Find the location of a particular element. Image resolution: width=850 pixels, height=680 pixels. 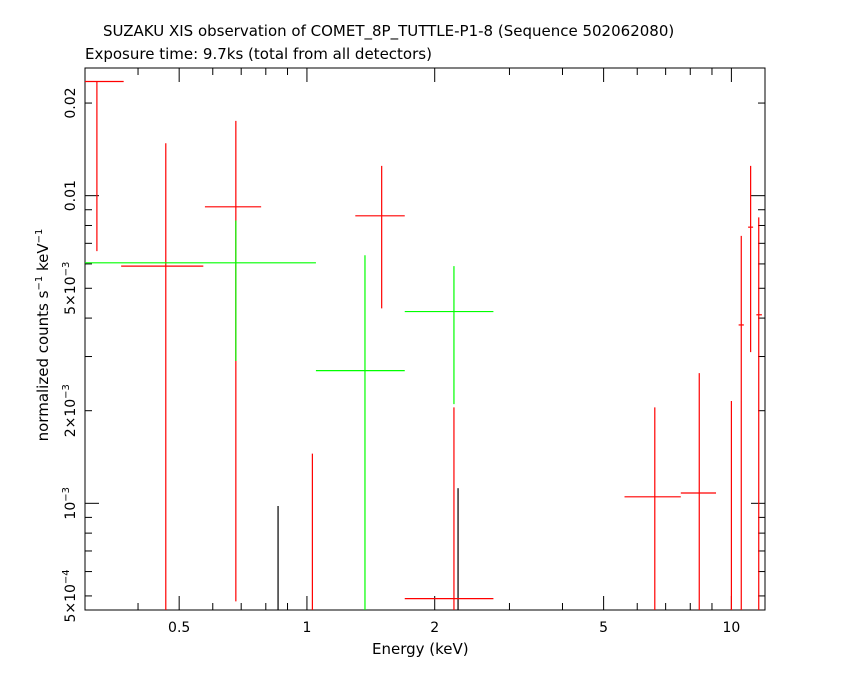

y-tick-label: 5×10−3 is located at coordinates (70, 288).